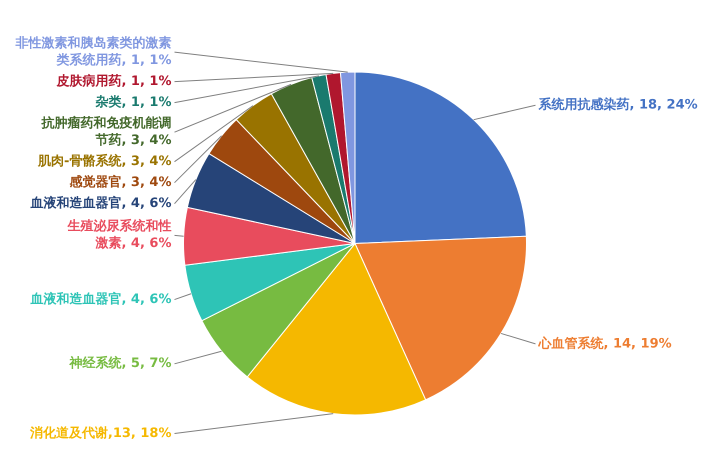 The image size is (710, 475). I want to click on slice-label: 非性激素和胰岛素类的激素类系统用药, 1, 1%, so click(93, 51).